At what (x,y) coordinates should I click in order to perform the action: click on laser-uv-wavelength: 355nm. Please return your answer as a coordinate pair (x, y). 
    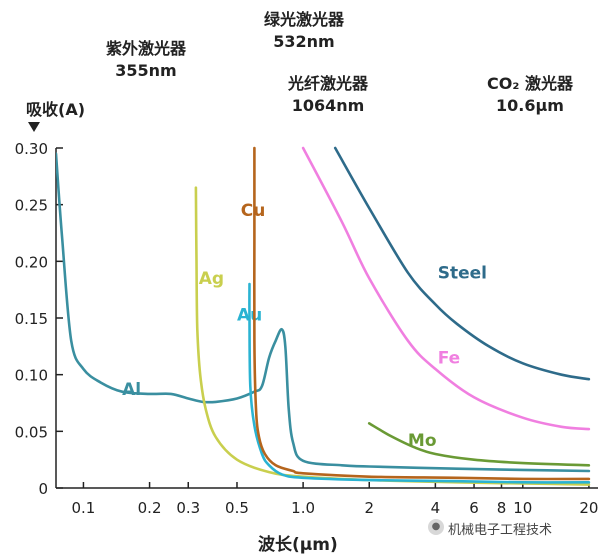
    Looking at the image, I should click on (146, 70).